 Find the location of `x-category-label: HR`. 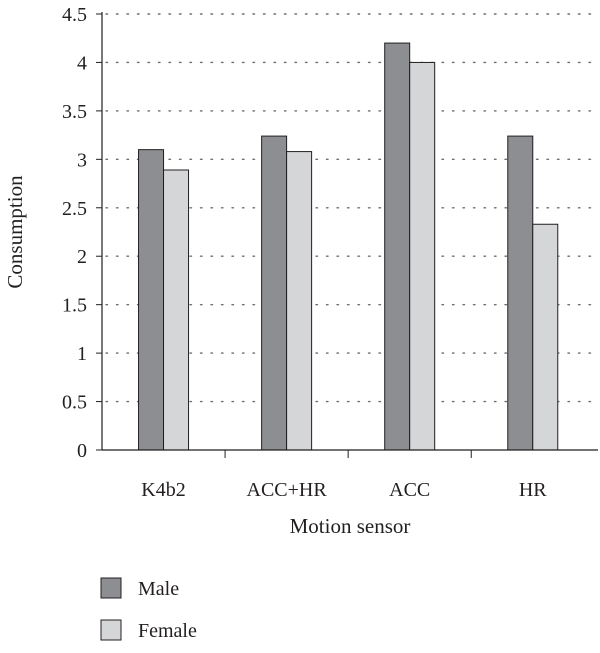

x-category-label: HR is located at coordinates (533, 490).